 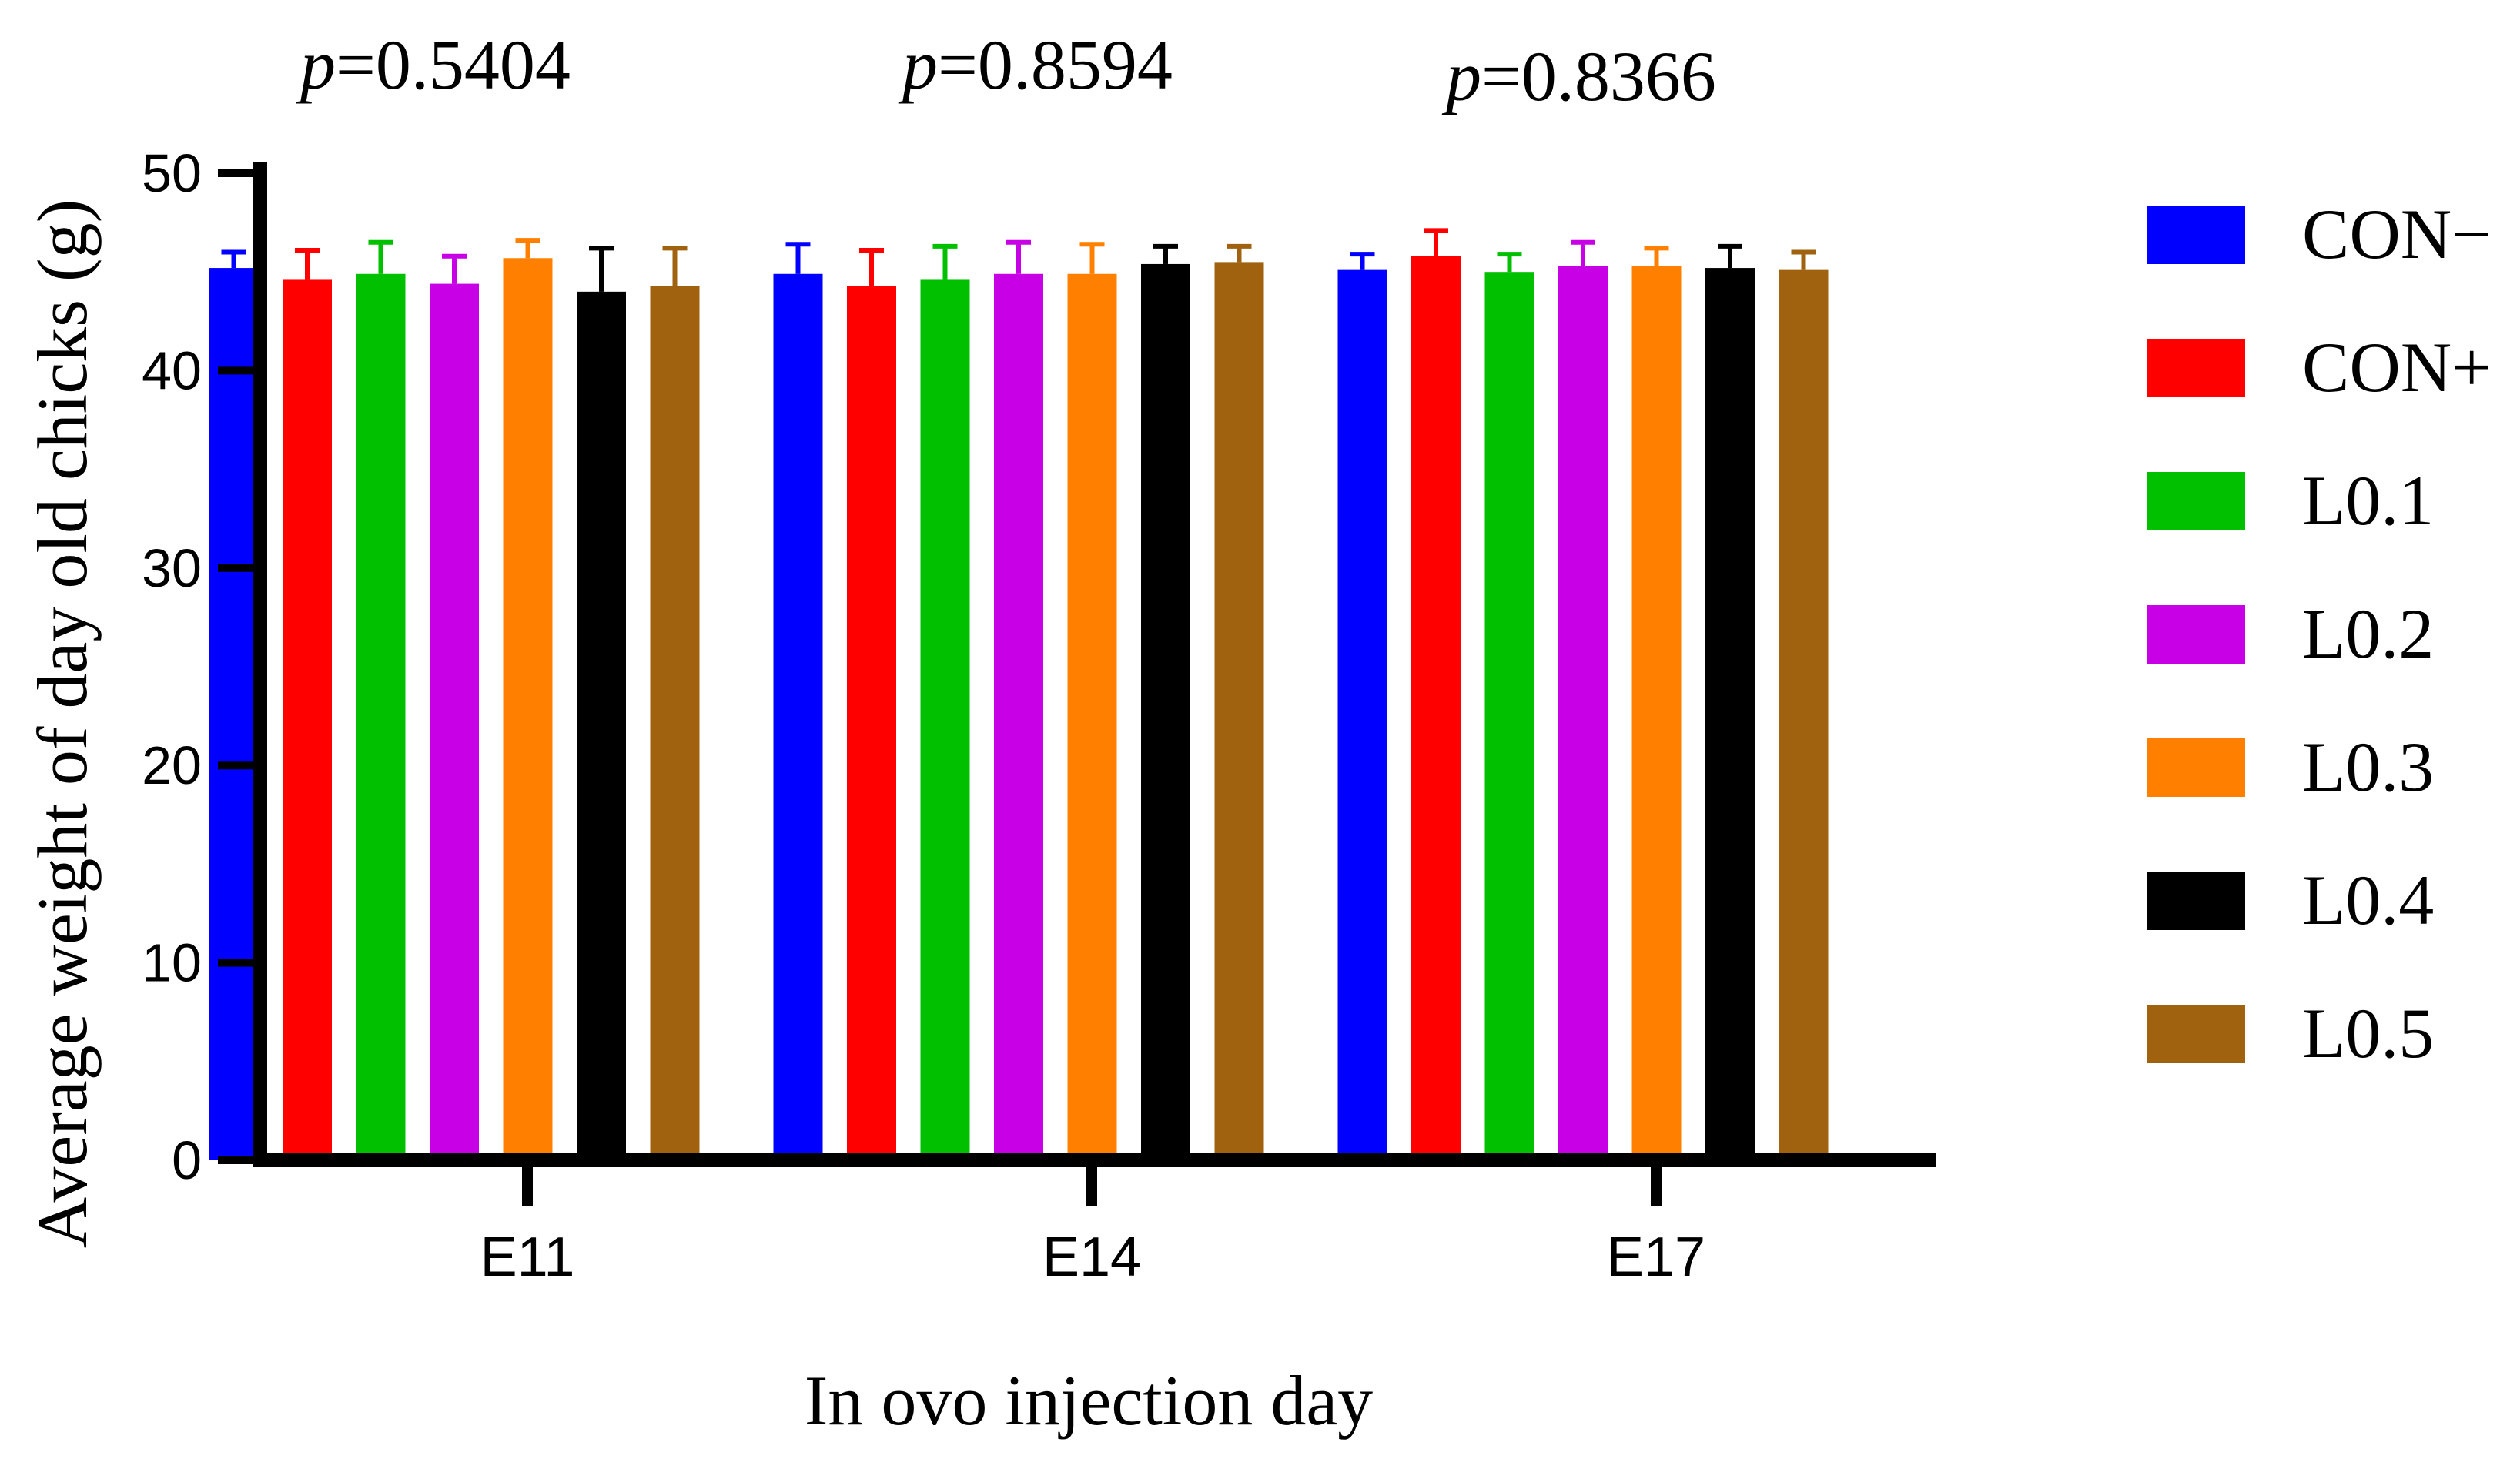 I want to click on p-value-annotations: p=0.5404 p=0.8594 p=0.8366, so click(x=1006, y=70).